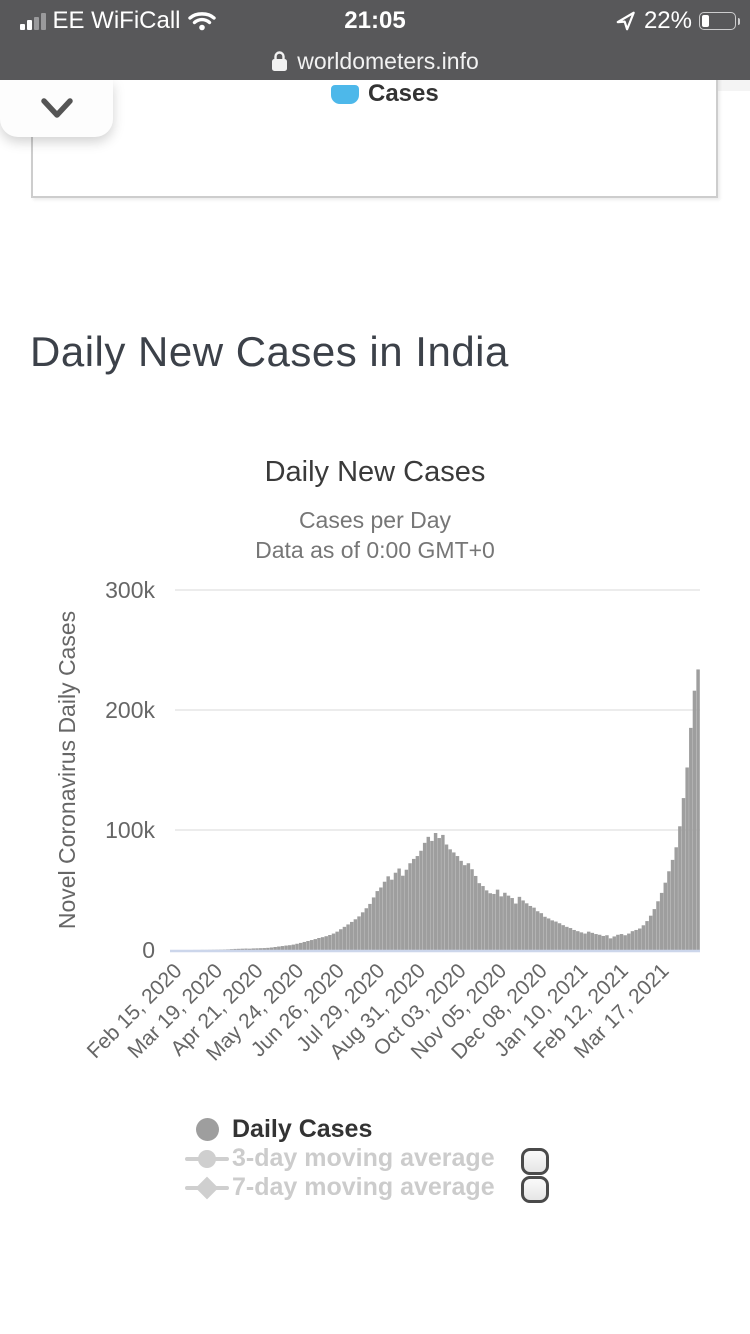 This screenshot has width=750, height=1334. I want to click on location-arrow-icon, so click(626, 21).